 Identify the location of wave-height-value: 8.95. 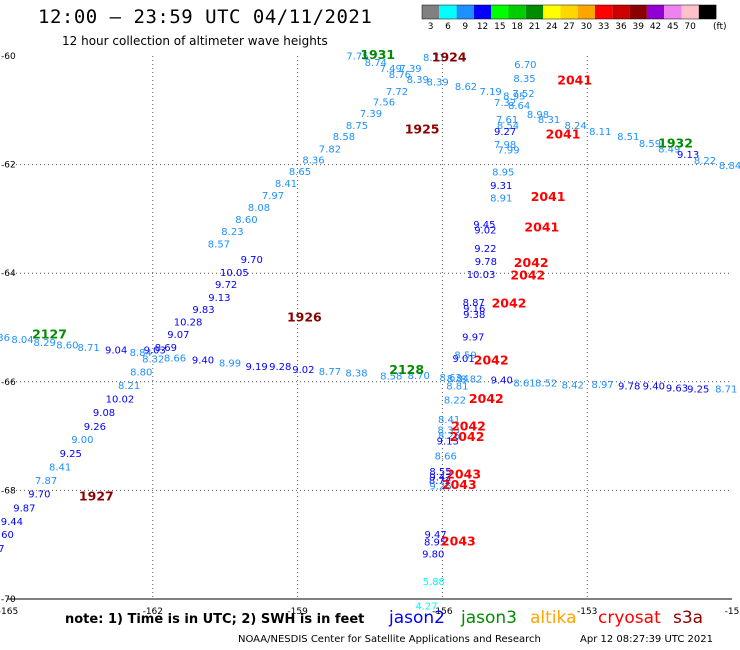
(503, 173).